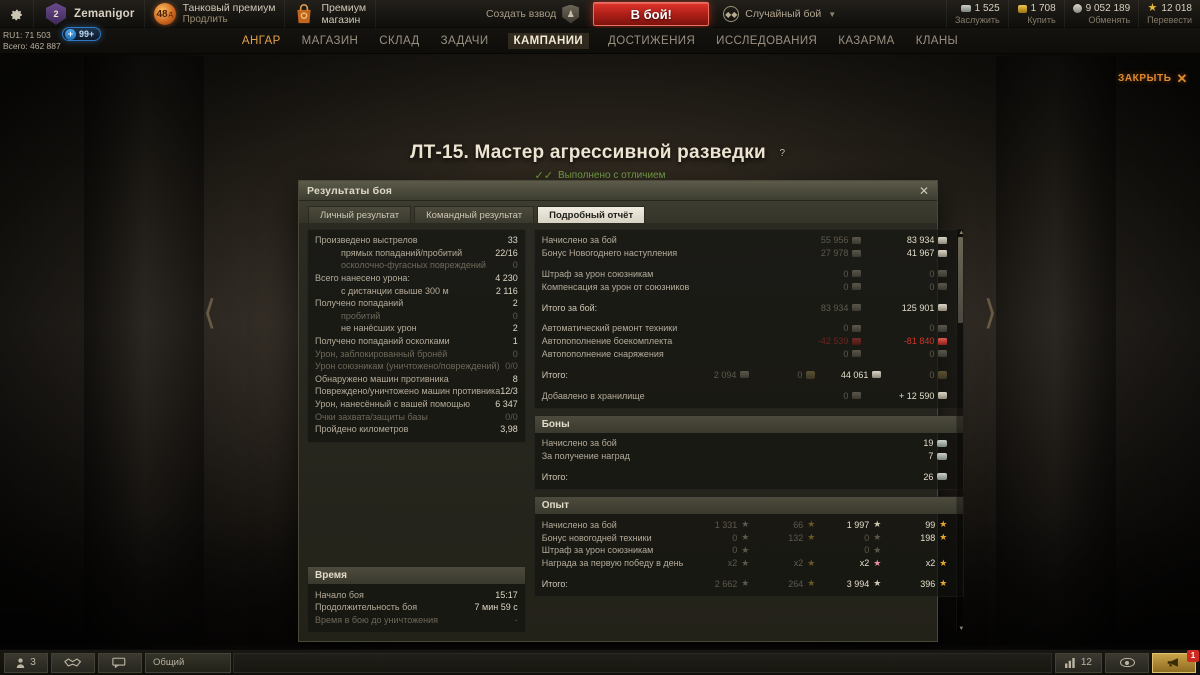 The image size is (1200, 675). What do you see at coordinates (942, 443) in the screenshot?
I see `bonds-icon` at bounding box center [942, 443].